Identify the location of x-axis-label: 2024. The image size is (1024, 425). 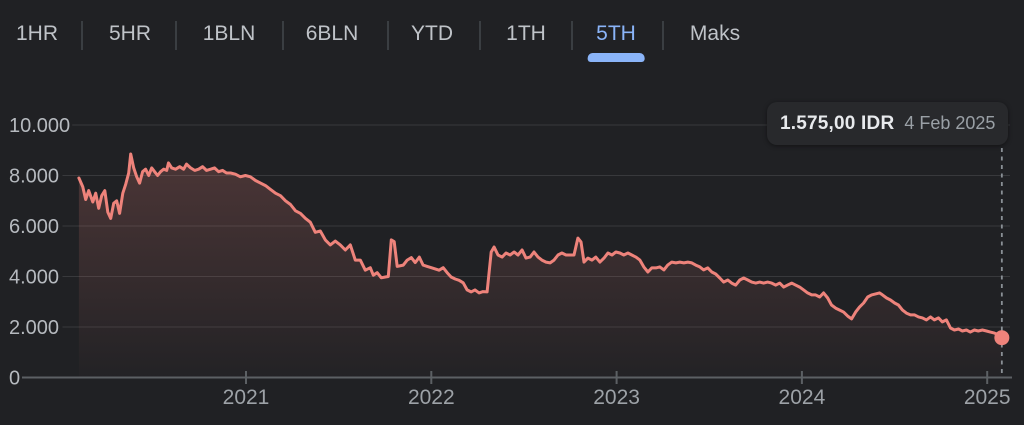
(802, 397).